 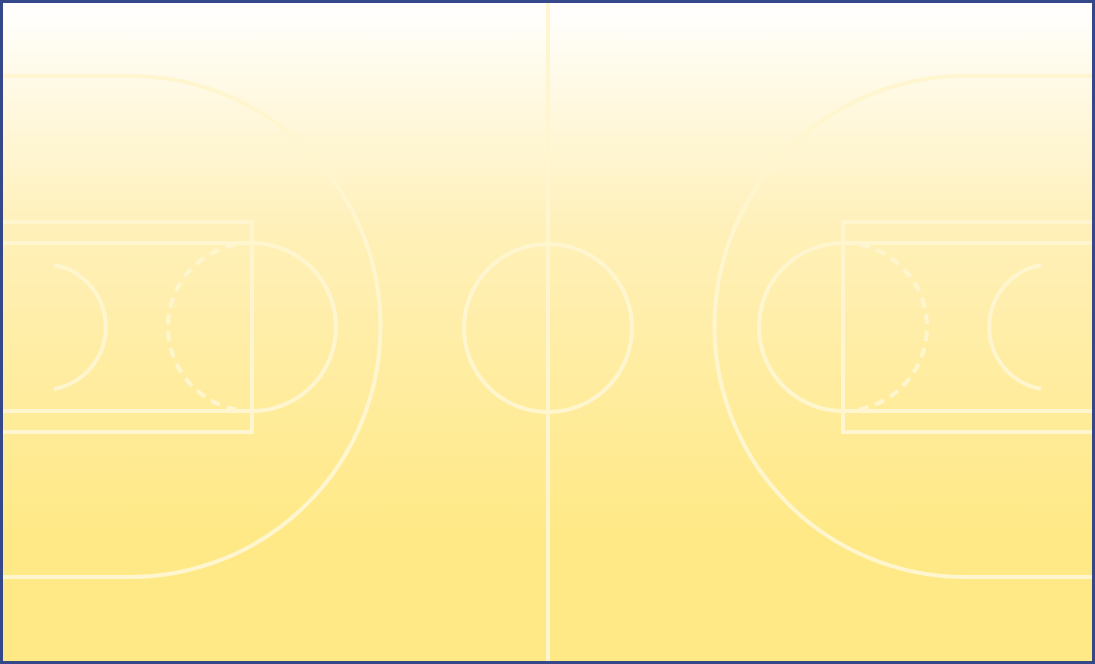 I want to click on left-free-throw-arc, so click(x=294, y=327).